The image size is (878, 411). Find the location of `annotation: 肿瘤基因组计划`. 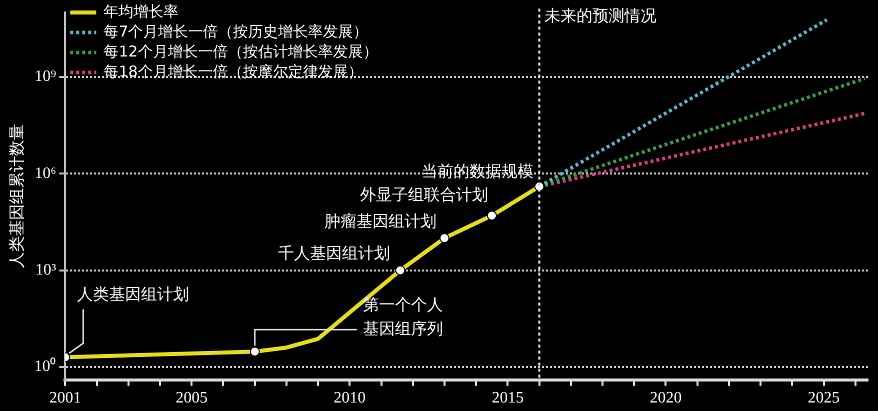

annotation: 肿瘤基因组计划 is located at coordinates (380, 220).